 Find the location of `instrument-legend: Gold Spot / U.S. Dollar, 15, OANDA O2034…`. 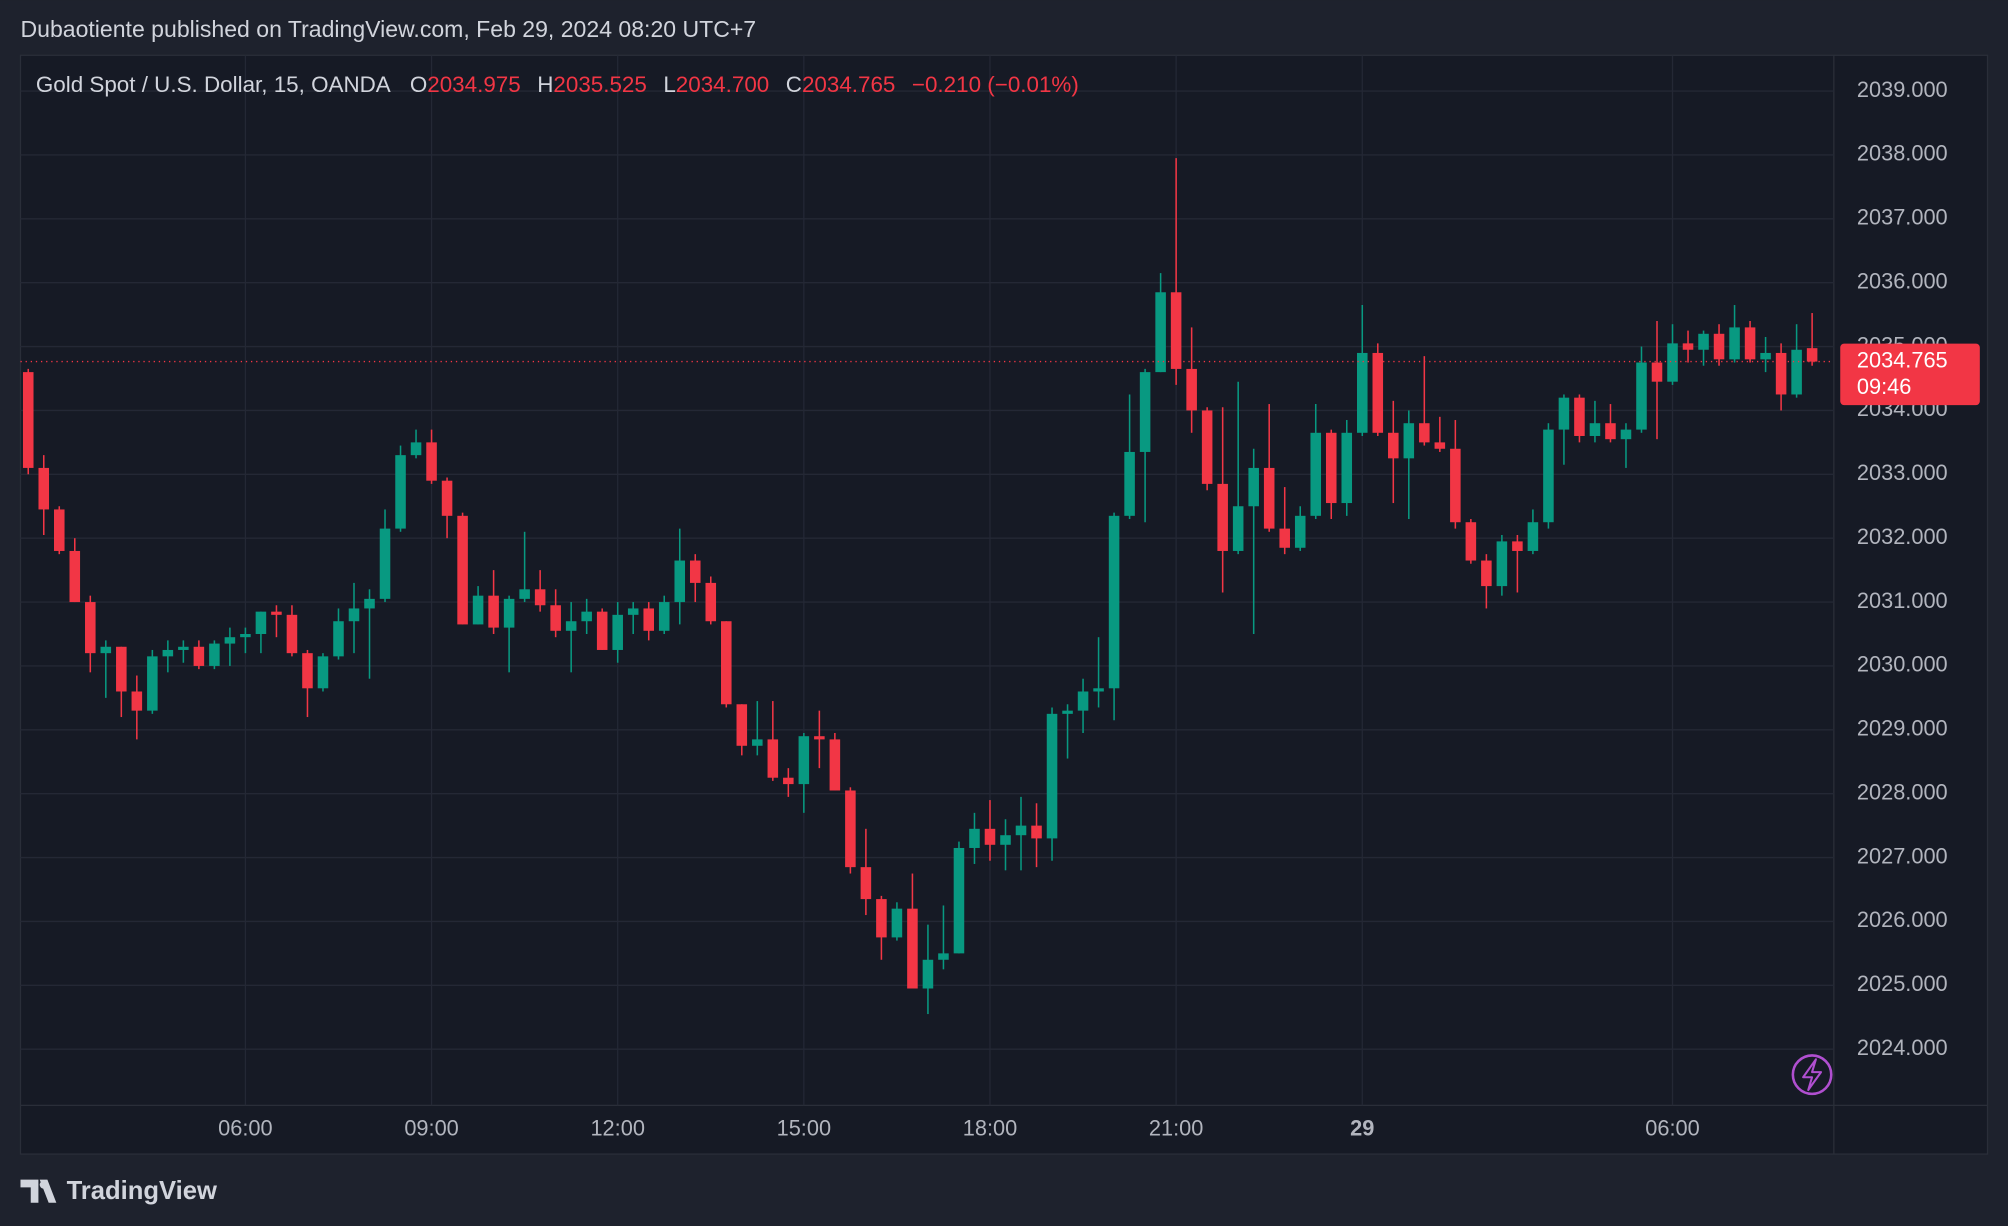

instrument-legend: Gold Spot / U.S. Dollar, 15, OANDA O2034… is located at coordinates (557, 84).